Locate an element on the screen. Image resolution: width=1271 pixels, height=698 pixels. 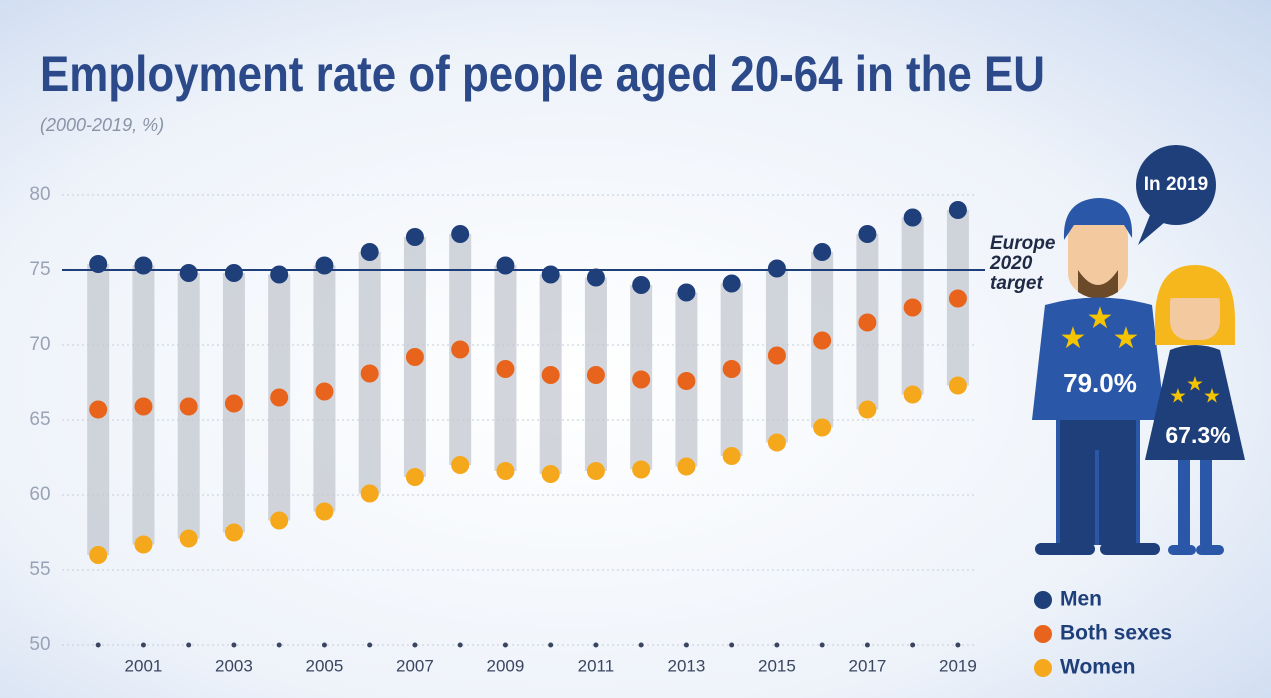
y-tick-label: 60 is located at coordinates (39, 494).